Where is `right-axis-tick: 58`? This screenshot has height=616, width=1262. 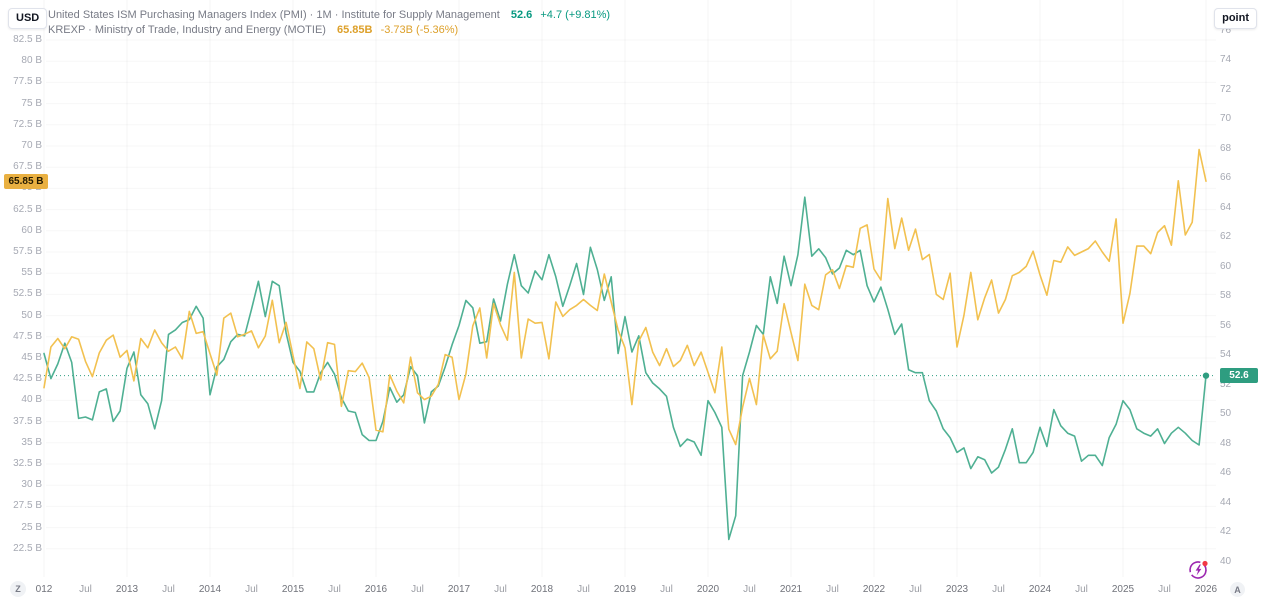
right-axis-tick: 58 is located at coordinates (1226, 295).